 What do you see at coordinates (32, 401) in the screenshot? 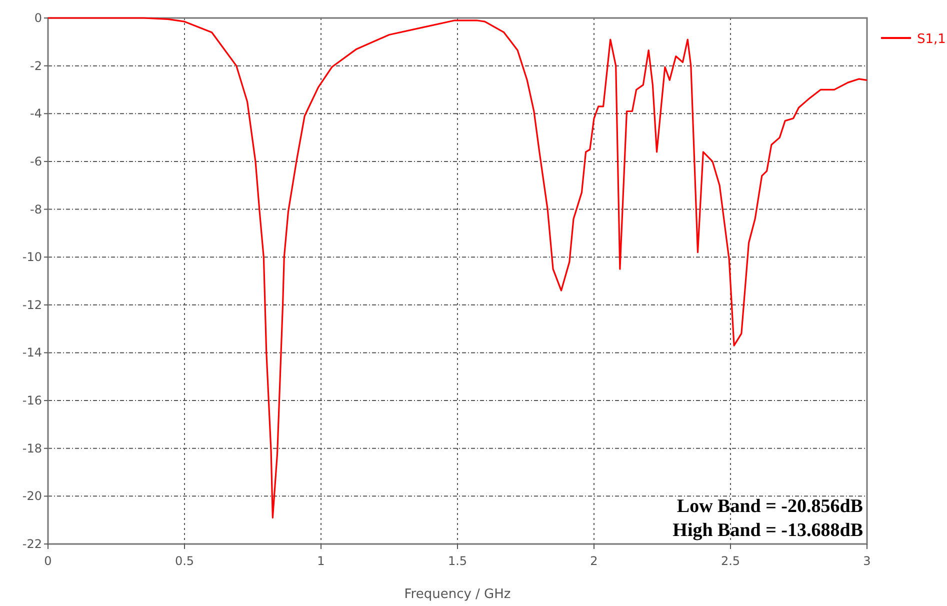
I see `y-tick-label: -16` at bounding box center [32, 401].